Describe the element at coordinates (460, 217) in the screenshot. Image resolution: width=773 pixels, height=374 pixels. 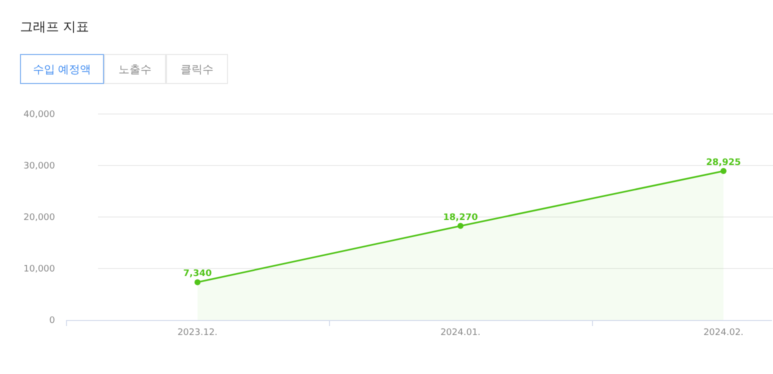
I see `data-label: 18,270` at that location.